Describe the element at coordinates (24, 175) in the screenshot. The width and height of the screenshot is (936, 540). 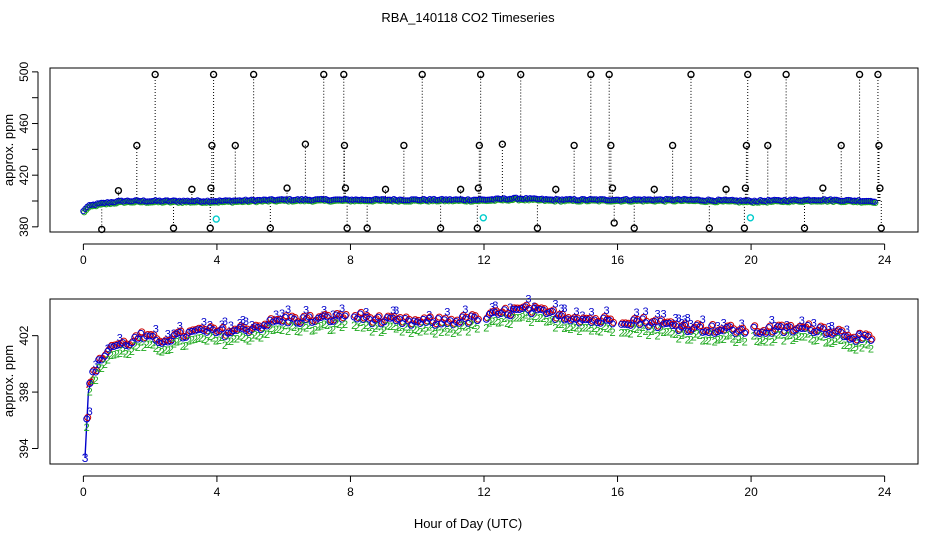
I see `top-y-tick-label: 420` at that location.